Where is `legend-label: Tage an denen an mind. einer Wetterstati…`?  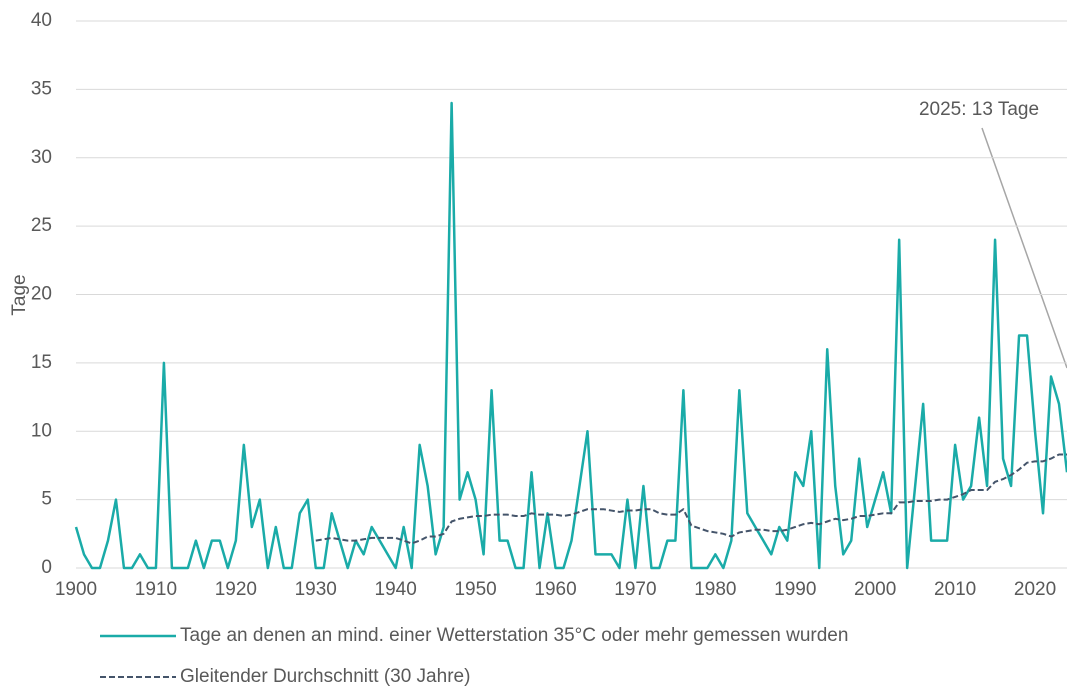 legend-label: Tage an denen an mind. einer Wetterstati… is located at coordinates (514, 635).